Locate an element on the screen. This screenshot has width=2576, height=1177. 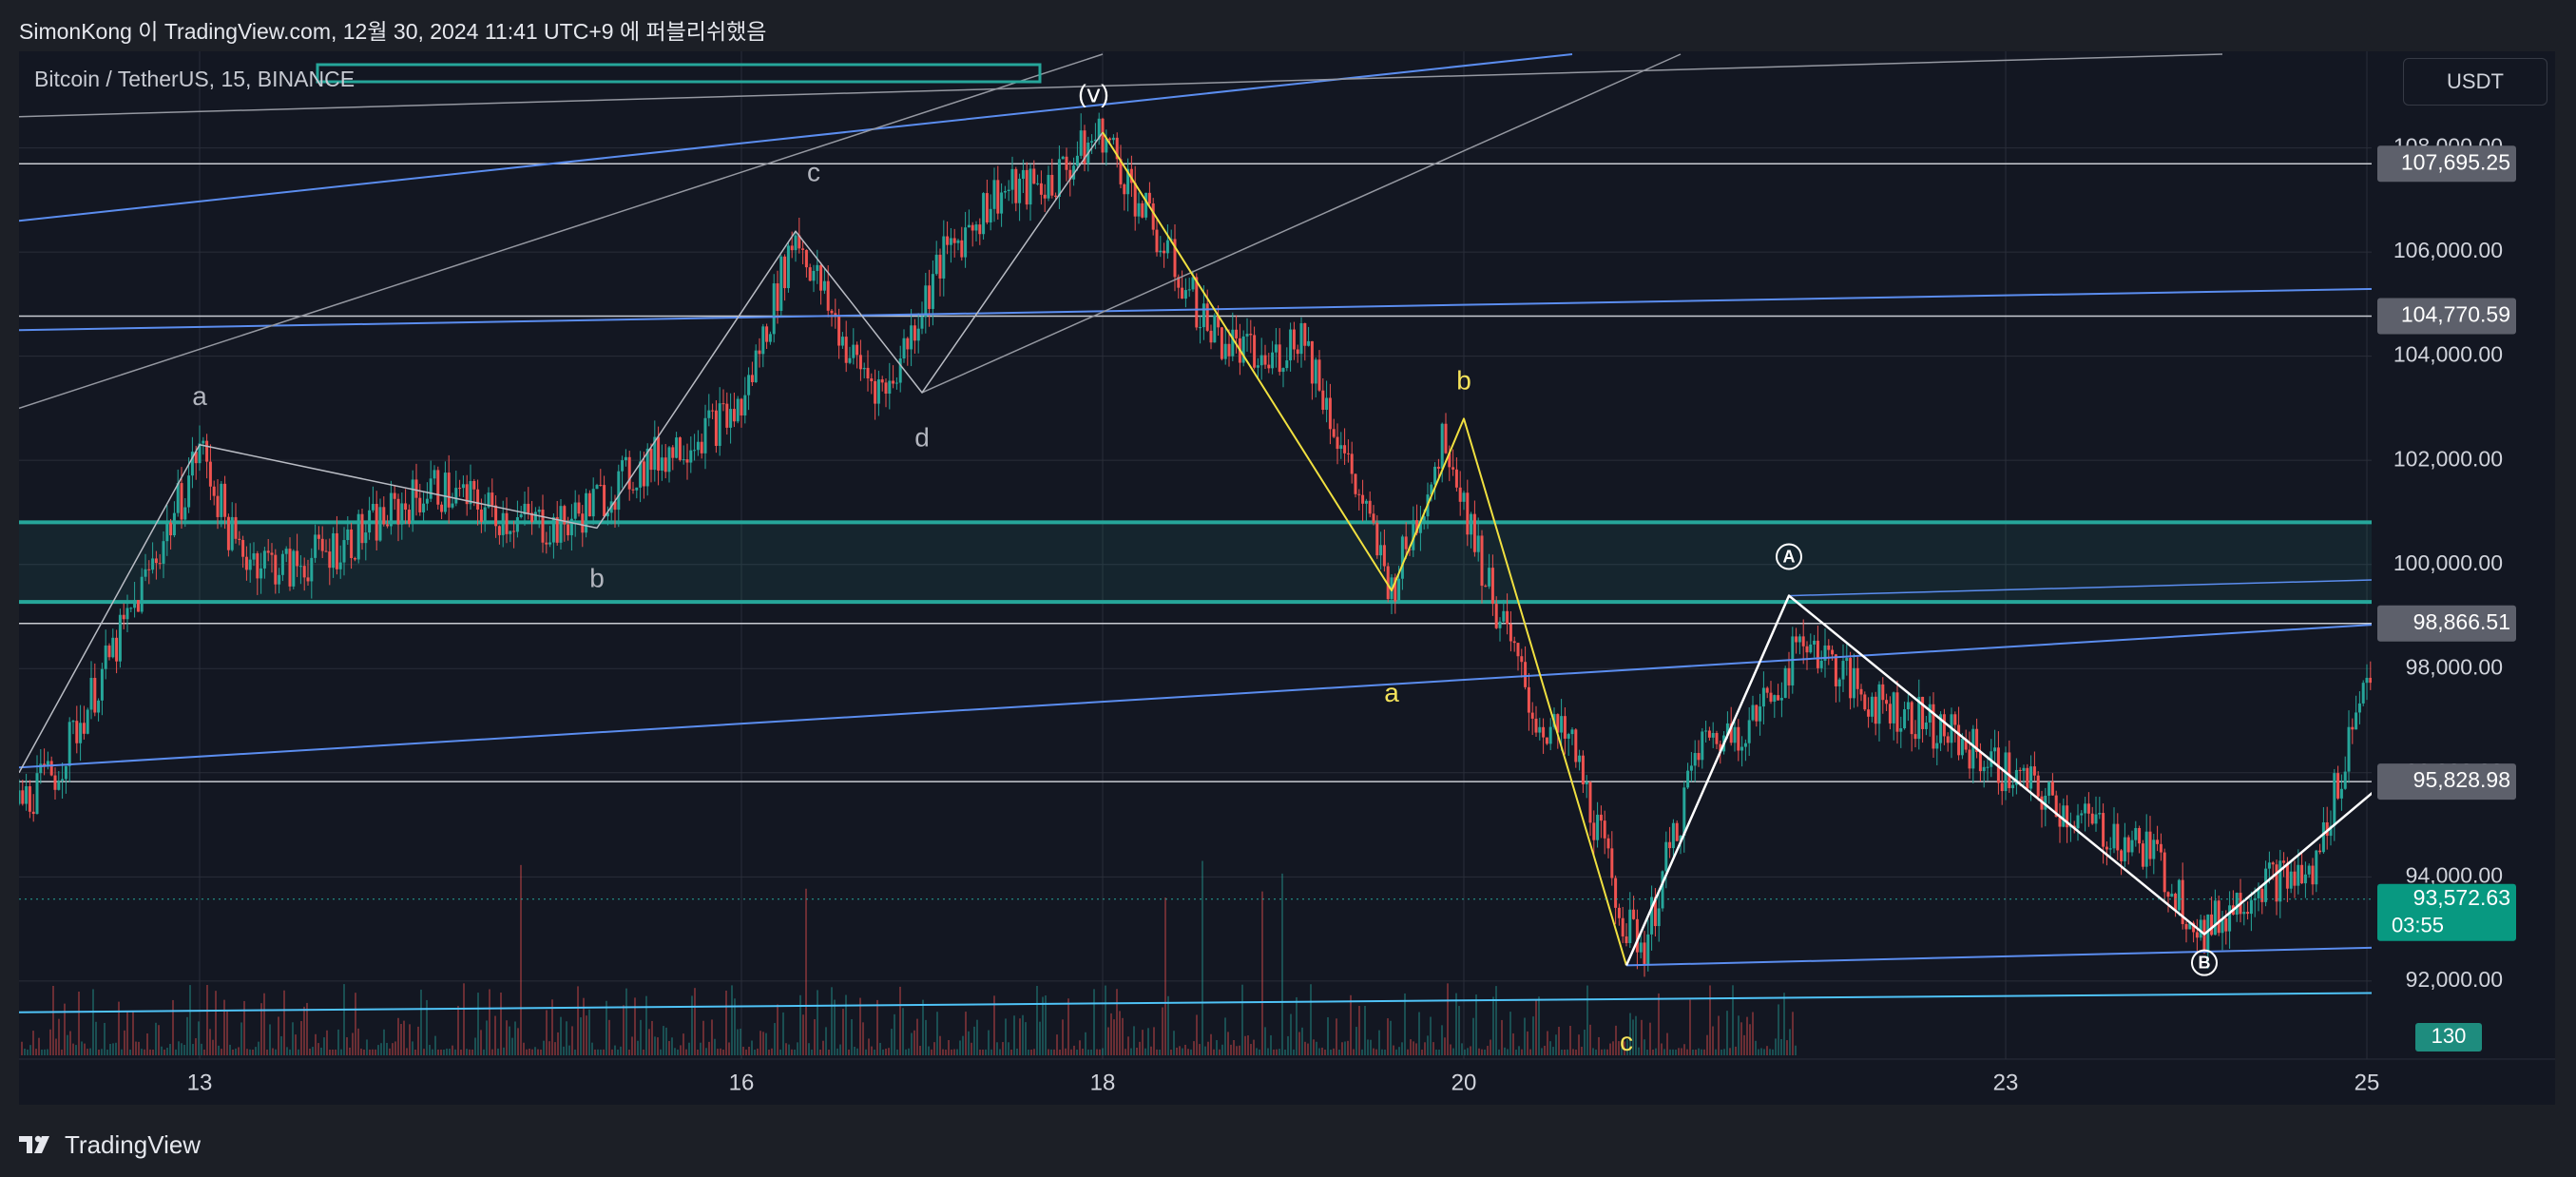
tradingview-logo-icon is located at coordinates (37, 1145).